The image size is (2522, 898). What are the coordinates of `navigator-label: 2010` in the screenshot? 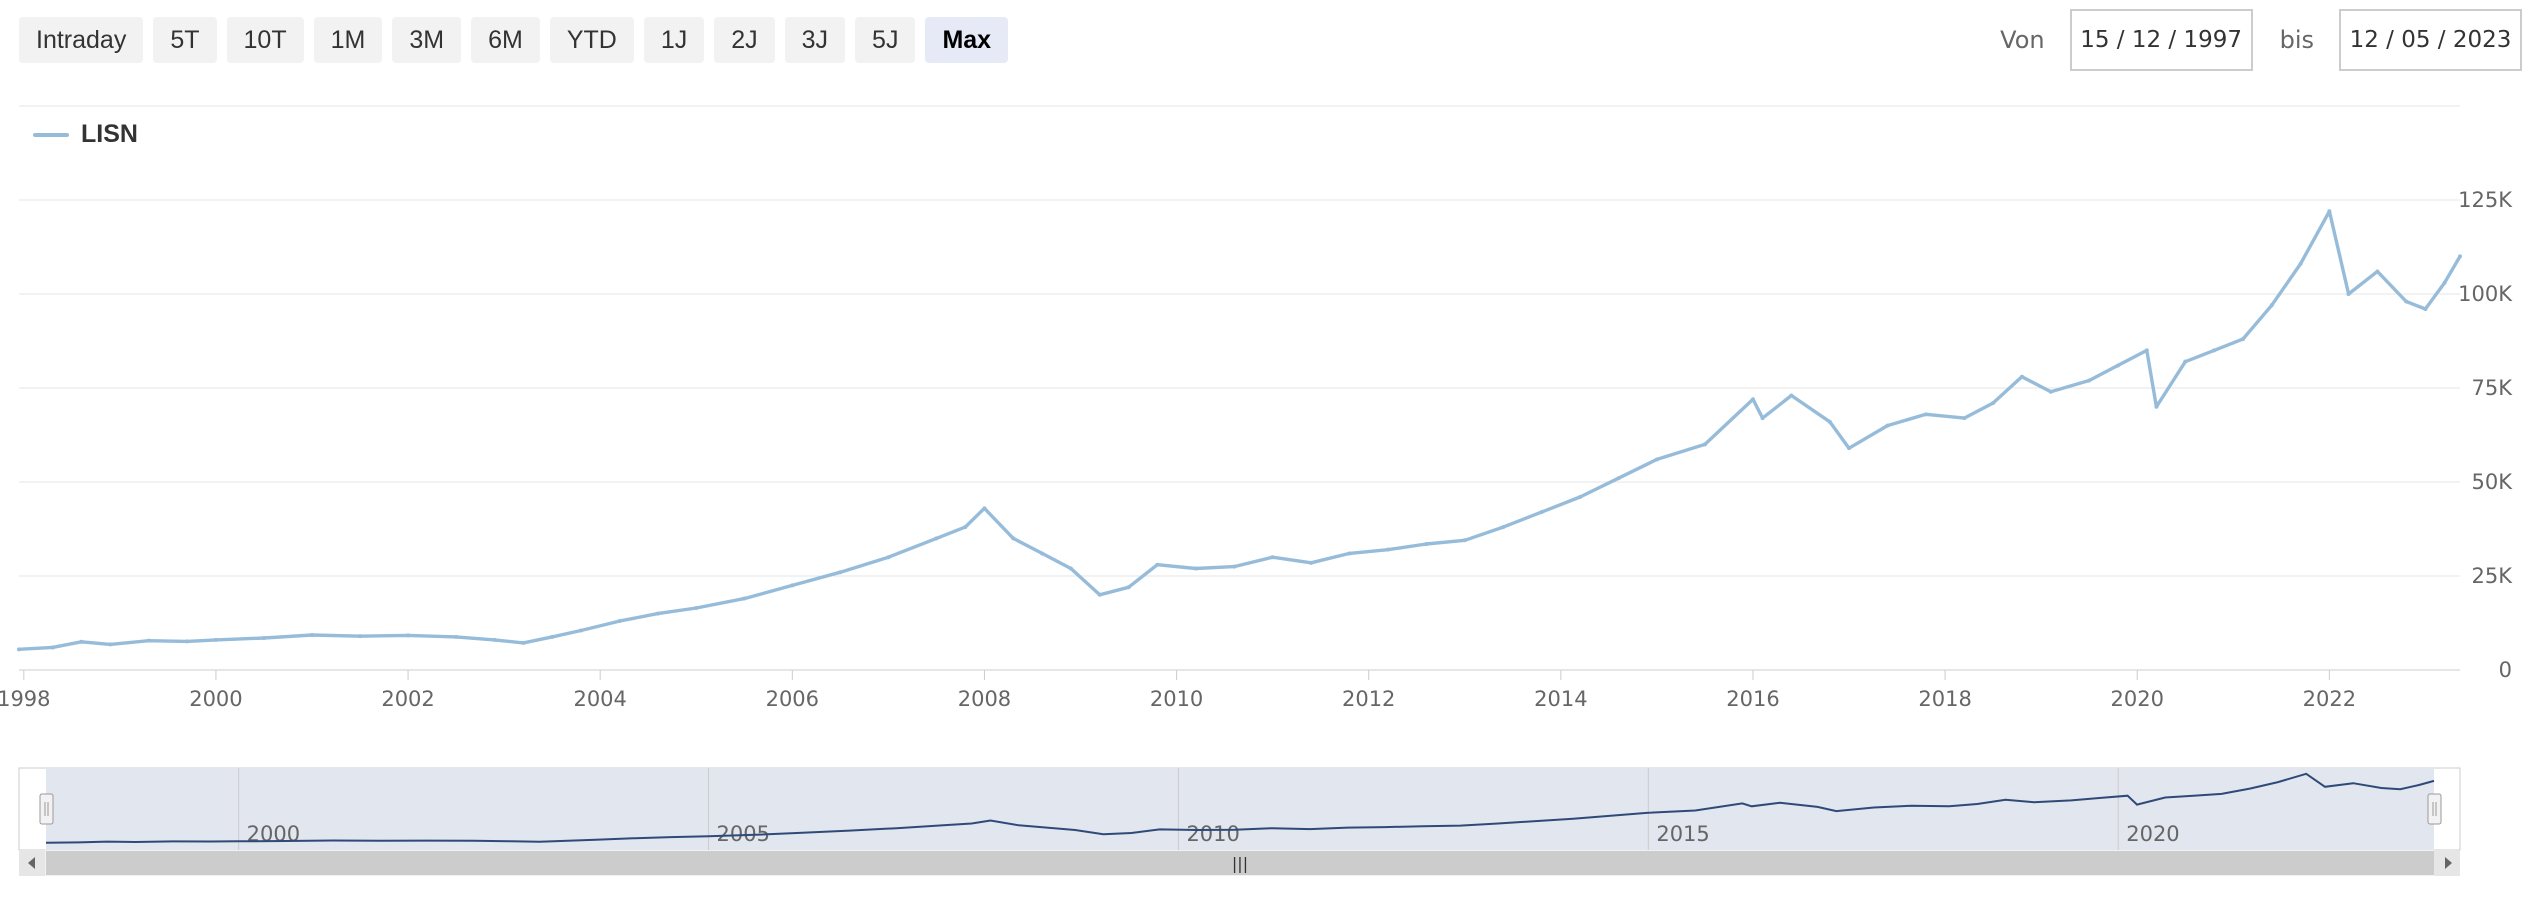 It's located at (1212, 834).